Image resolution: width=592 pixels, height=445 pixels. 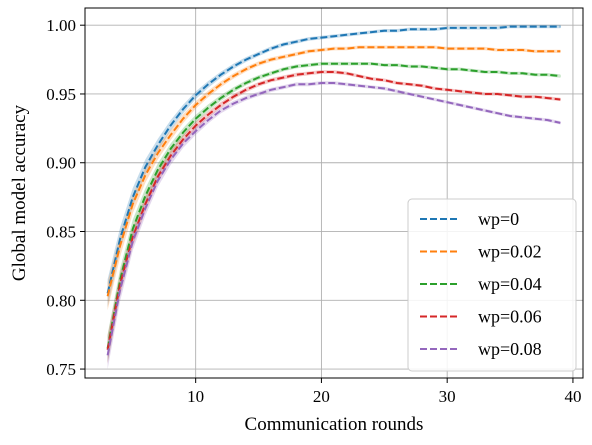 I want to click on y-tick-label: 0.95, so click(x=61, y=94).